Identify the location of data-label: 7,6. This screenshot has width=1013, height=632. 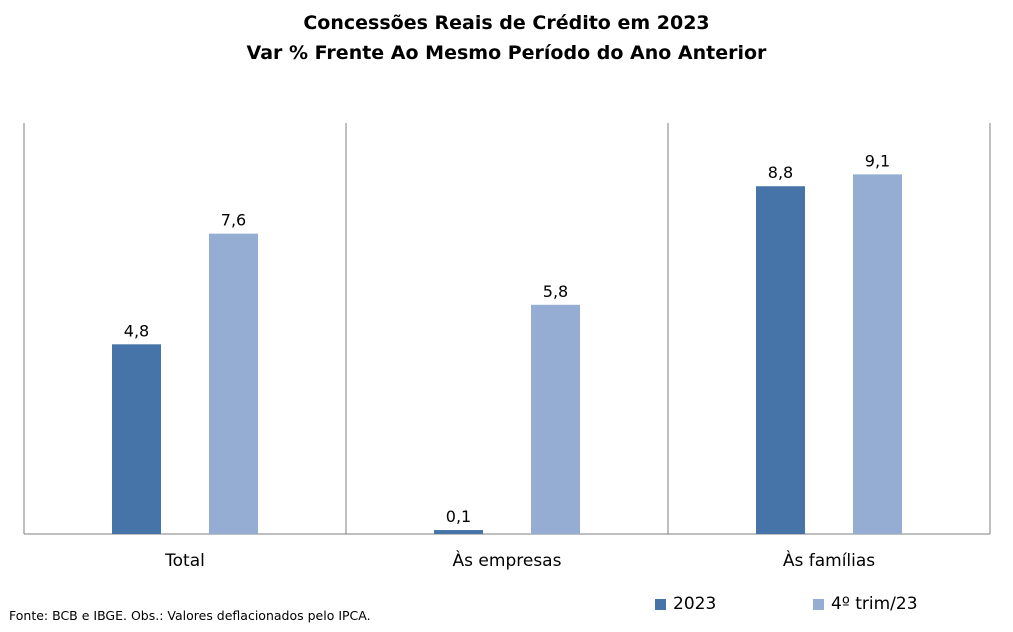
(233, 220).